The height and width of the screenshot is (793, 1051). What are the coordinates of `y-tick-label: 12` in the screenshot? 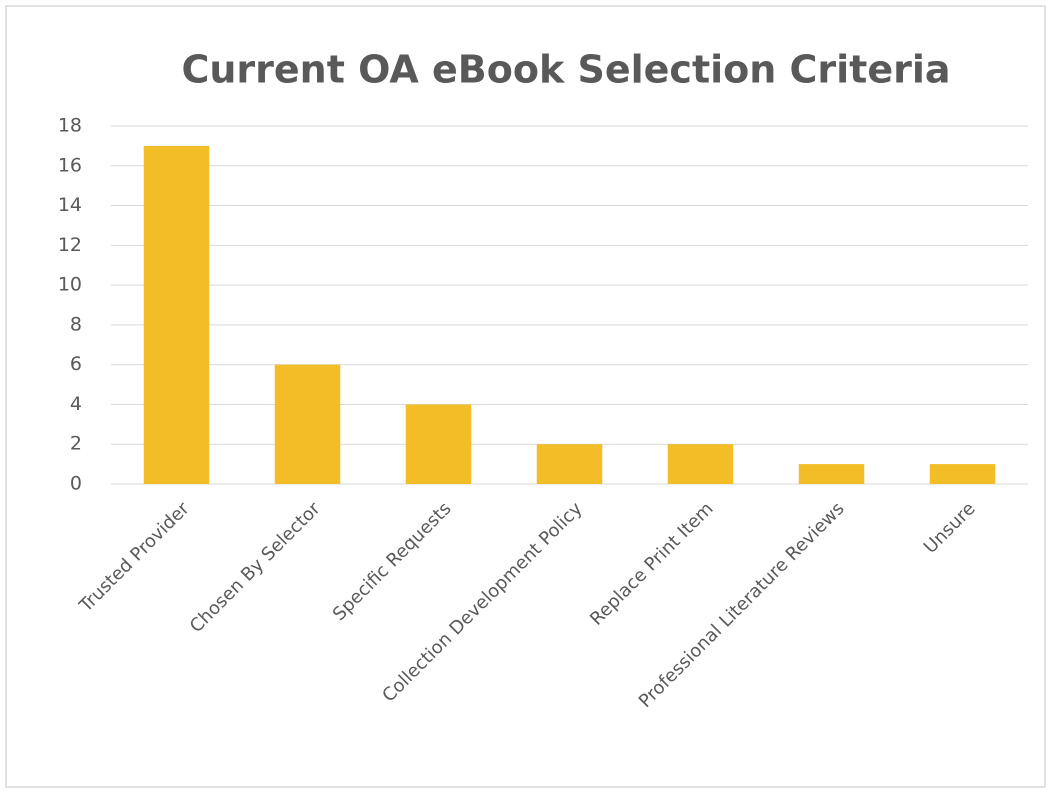 It's located at (70, 245).